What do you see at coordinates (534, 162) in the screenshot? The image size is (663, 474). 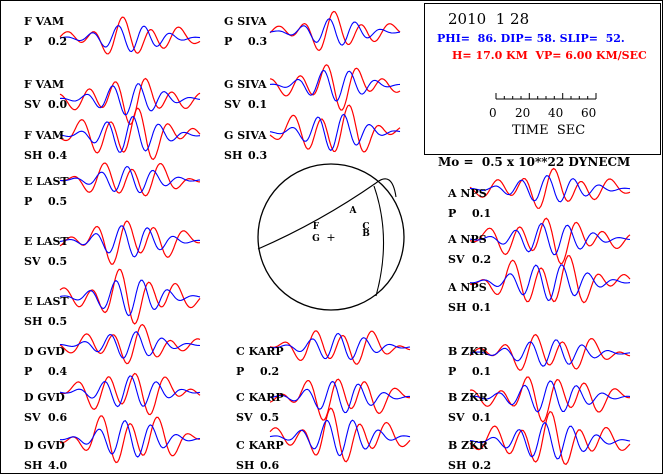 I see `seismic-moment: Mo = 0.5 x 10**22 DYNECM` at bounding box center [534, 162].